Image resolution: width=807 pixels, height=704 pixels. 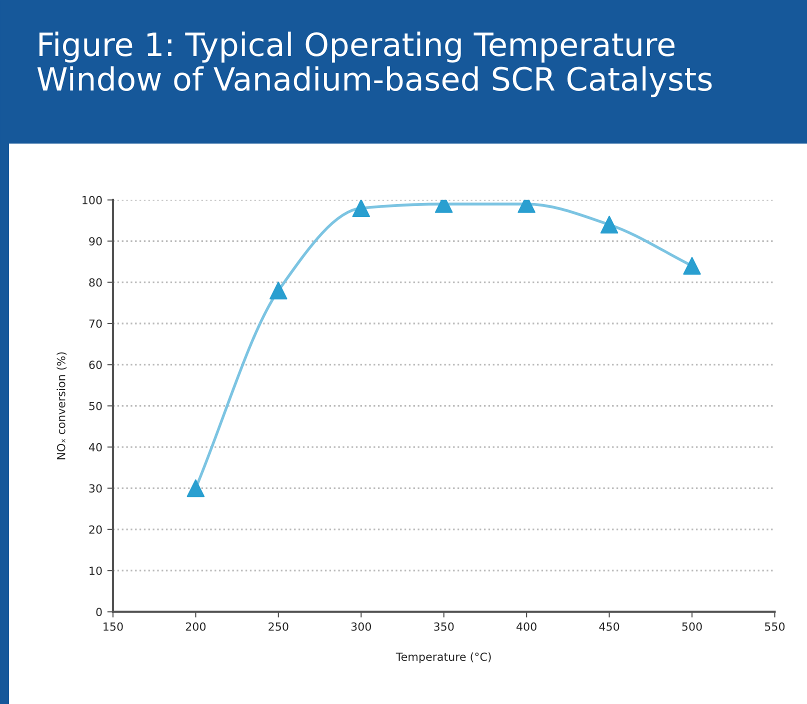 I want to click on x-tick-label: 150, so click(x=113, y=626).